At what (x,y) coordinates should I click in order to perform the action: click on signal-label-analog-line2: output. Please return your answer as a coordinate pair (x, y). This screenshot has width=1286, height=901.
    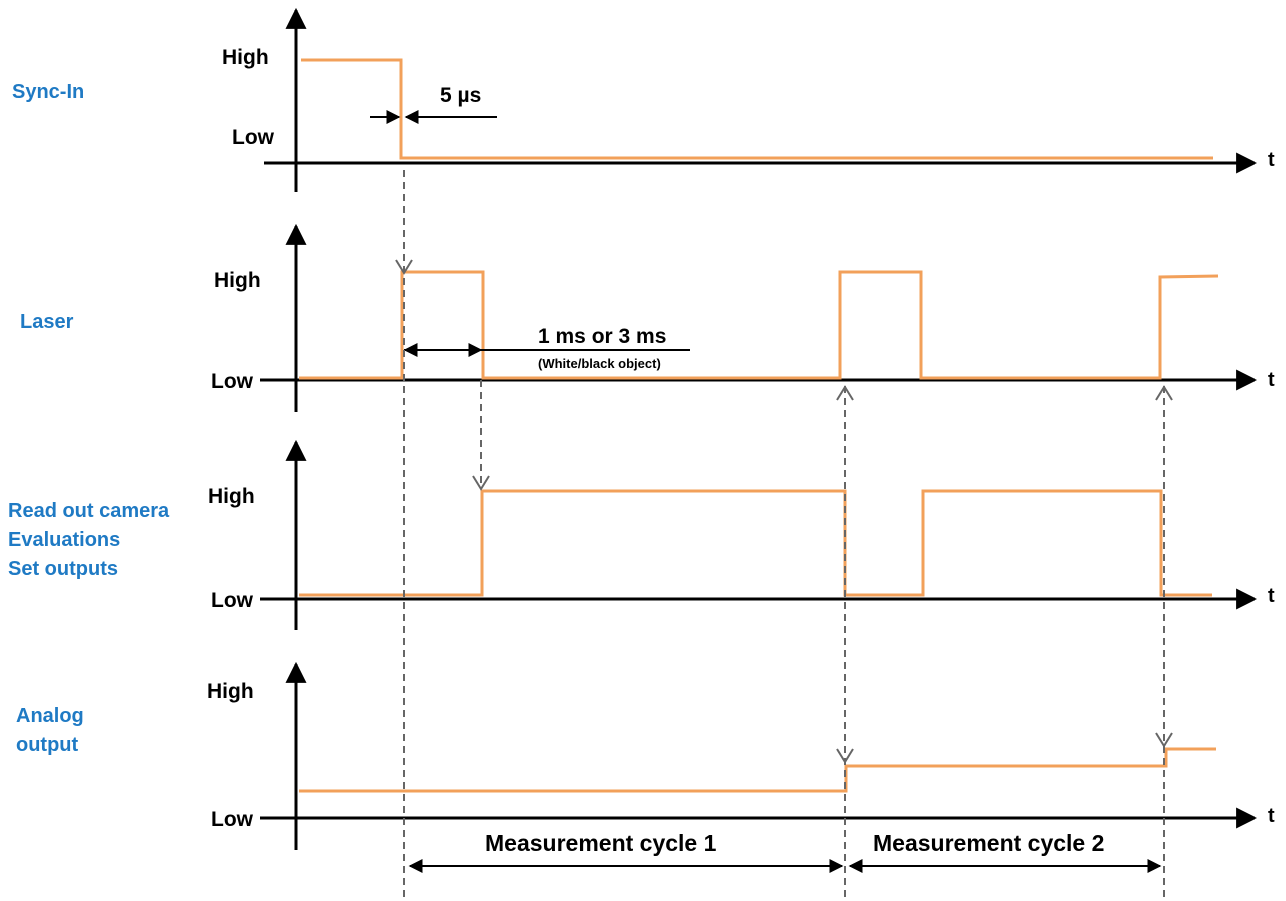
    Looking at the image, I should click on (47, 745).